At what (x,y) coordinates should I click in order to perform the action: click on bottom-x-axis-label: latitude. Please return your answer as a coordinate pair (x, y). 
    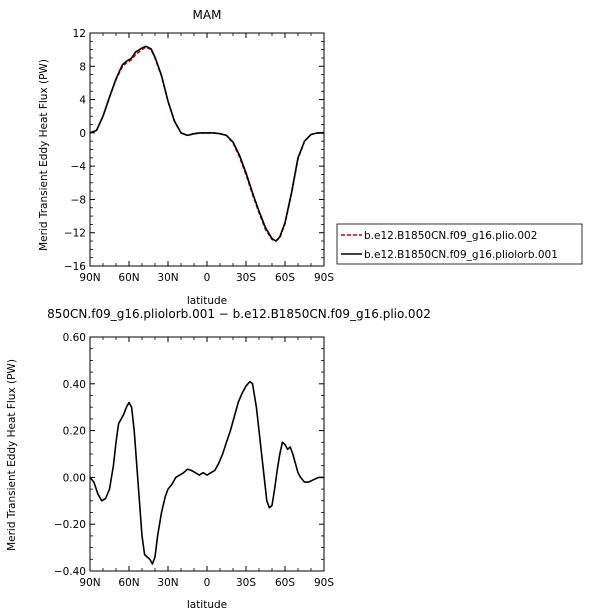
    Looking at the image, I should click on (207, 605).